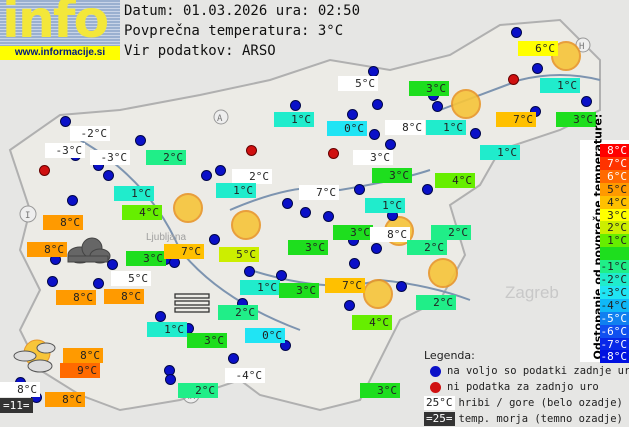 The width and height of the screenshot is (629, 427). What do you see at coordinates (372, 322) in the screenshot?
I see `temperature-label: 4°C` at bounding box center [372, 322].